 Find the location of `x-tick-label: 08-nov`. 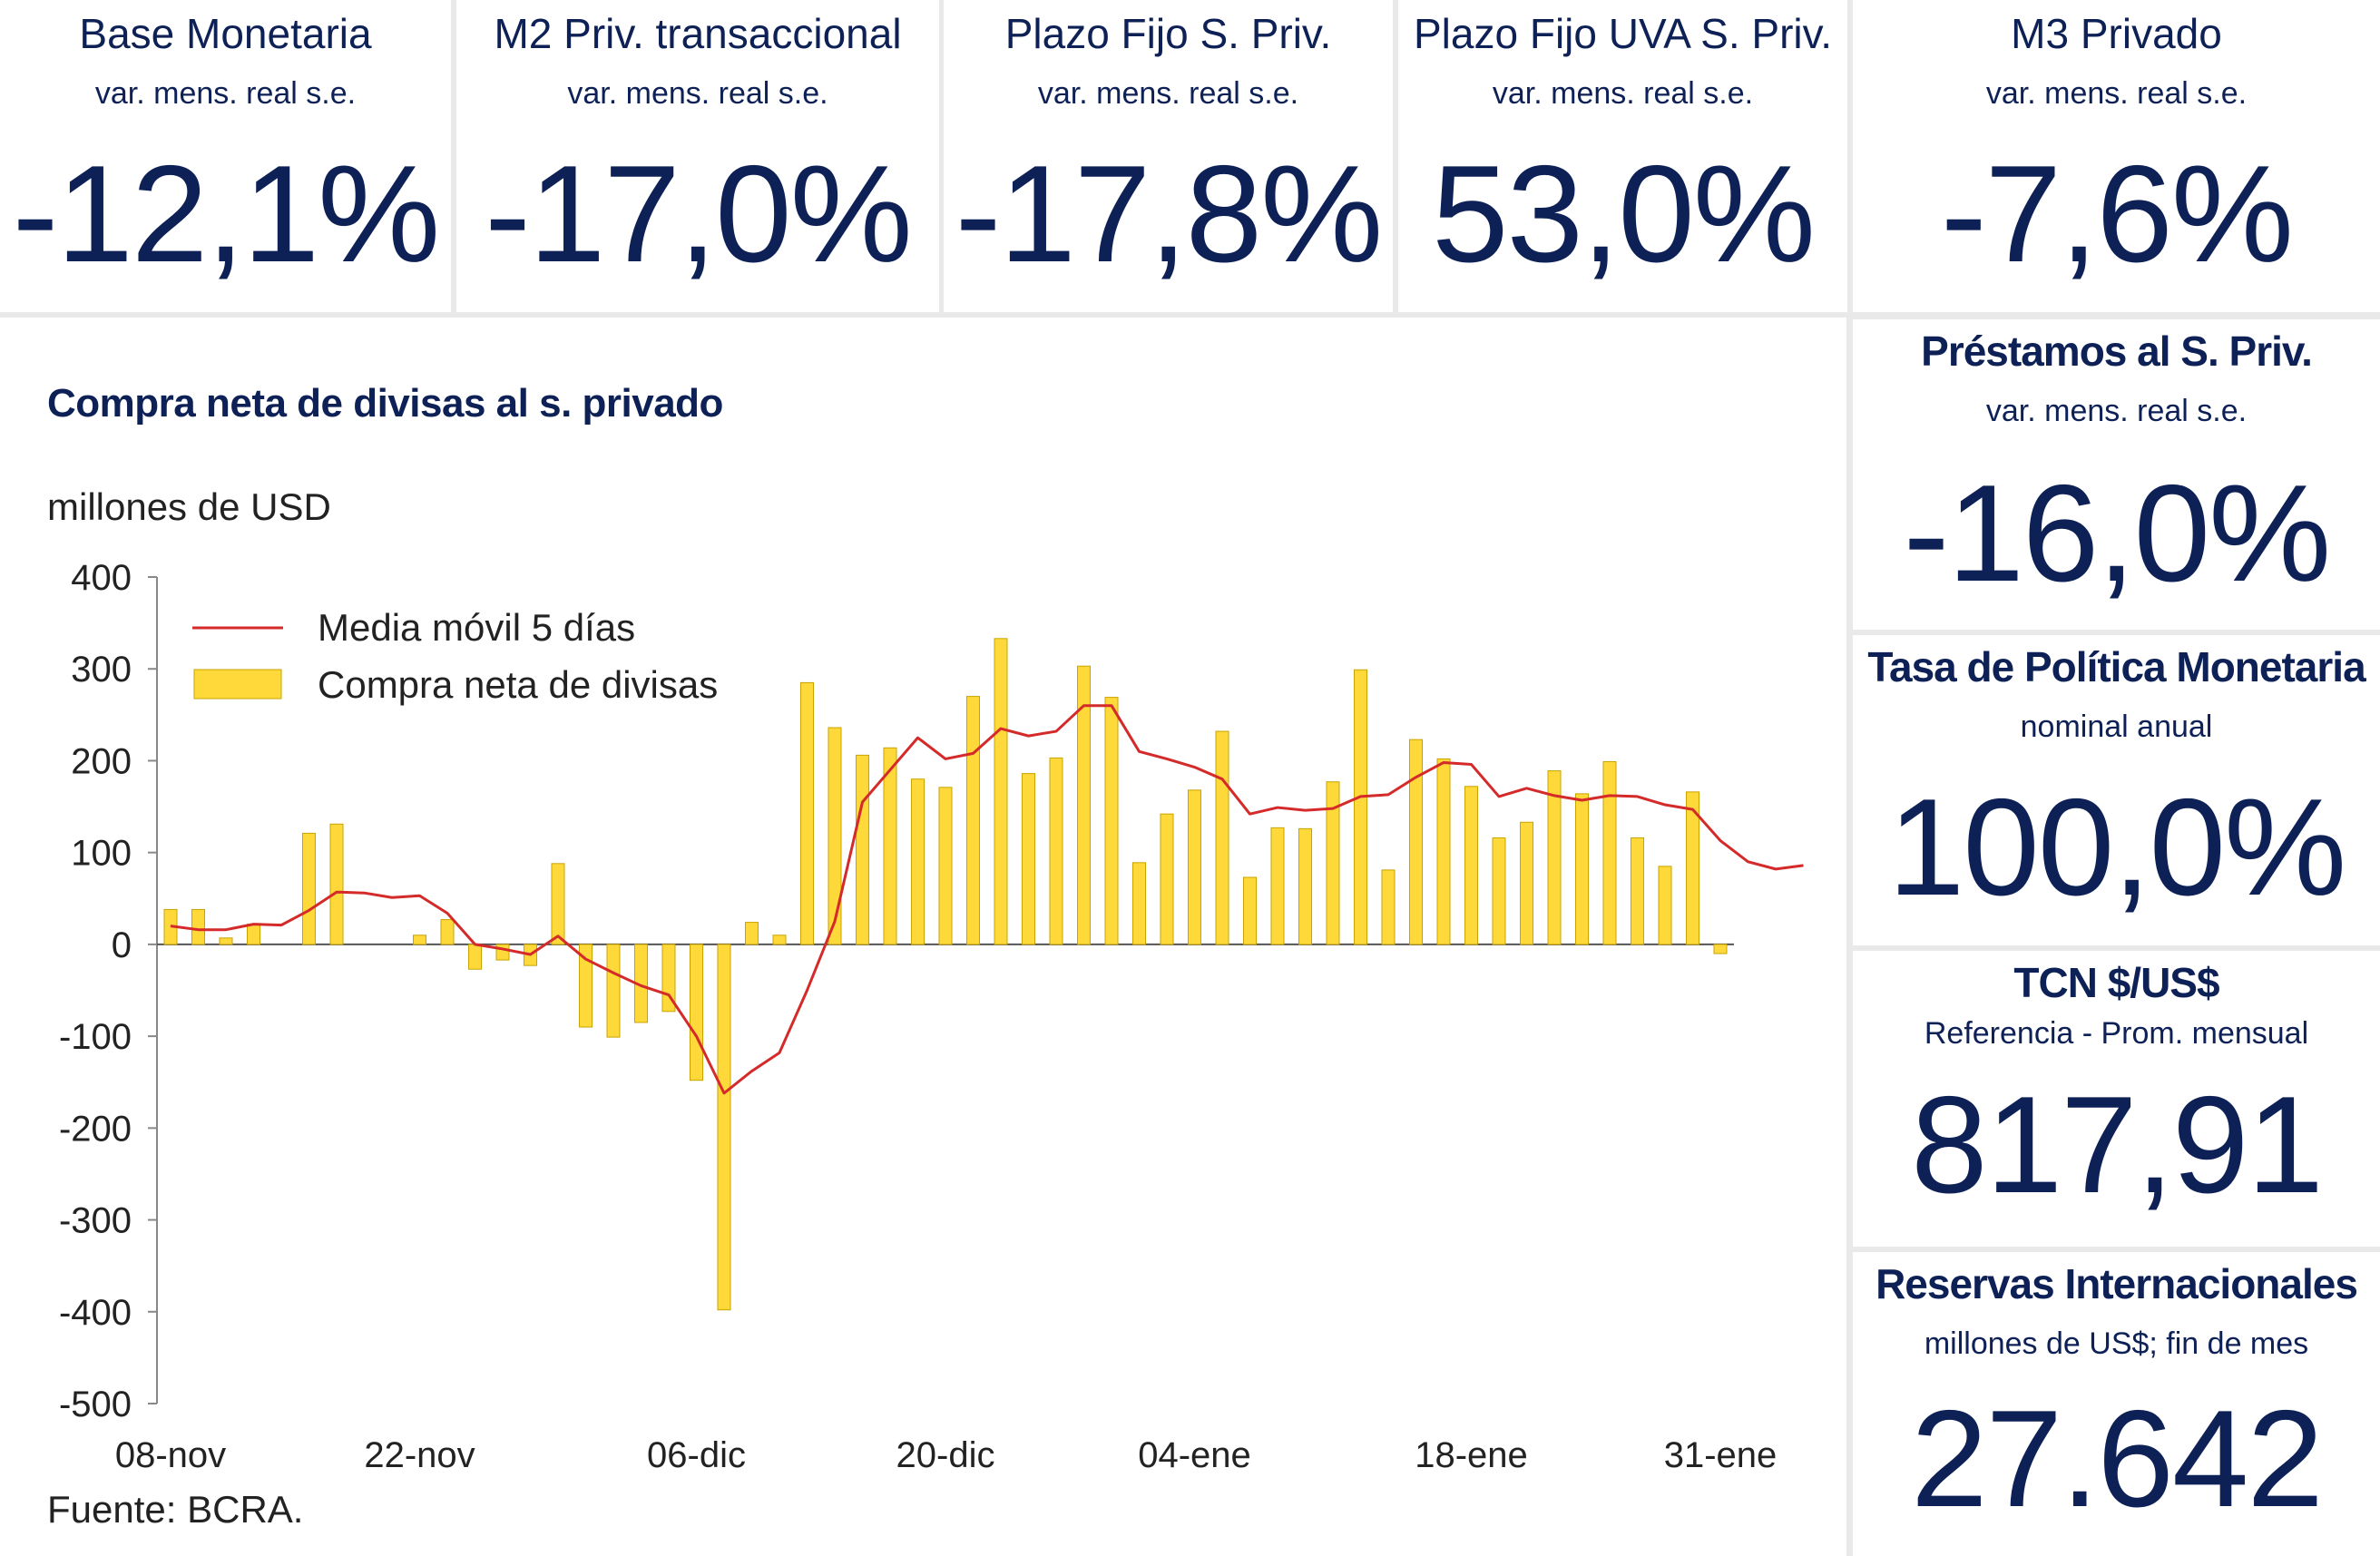

x-tick-label: 08-nov is located at coordinates (171, 1455).